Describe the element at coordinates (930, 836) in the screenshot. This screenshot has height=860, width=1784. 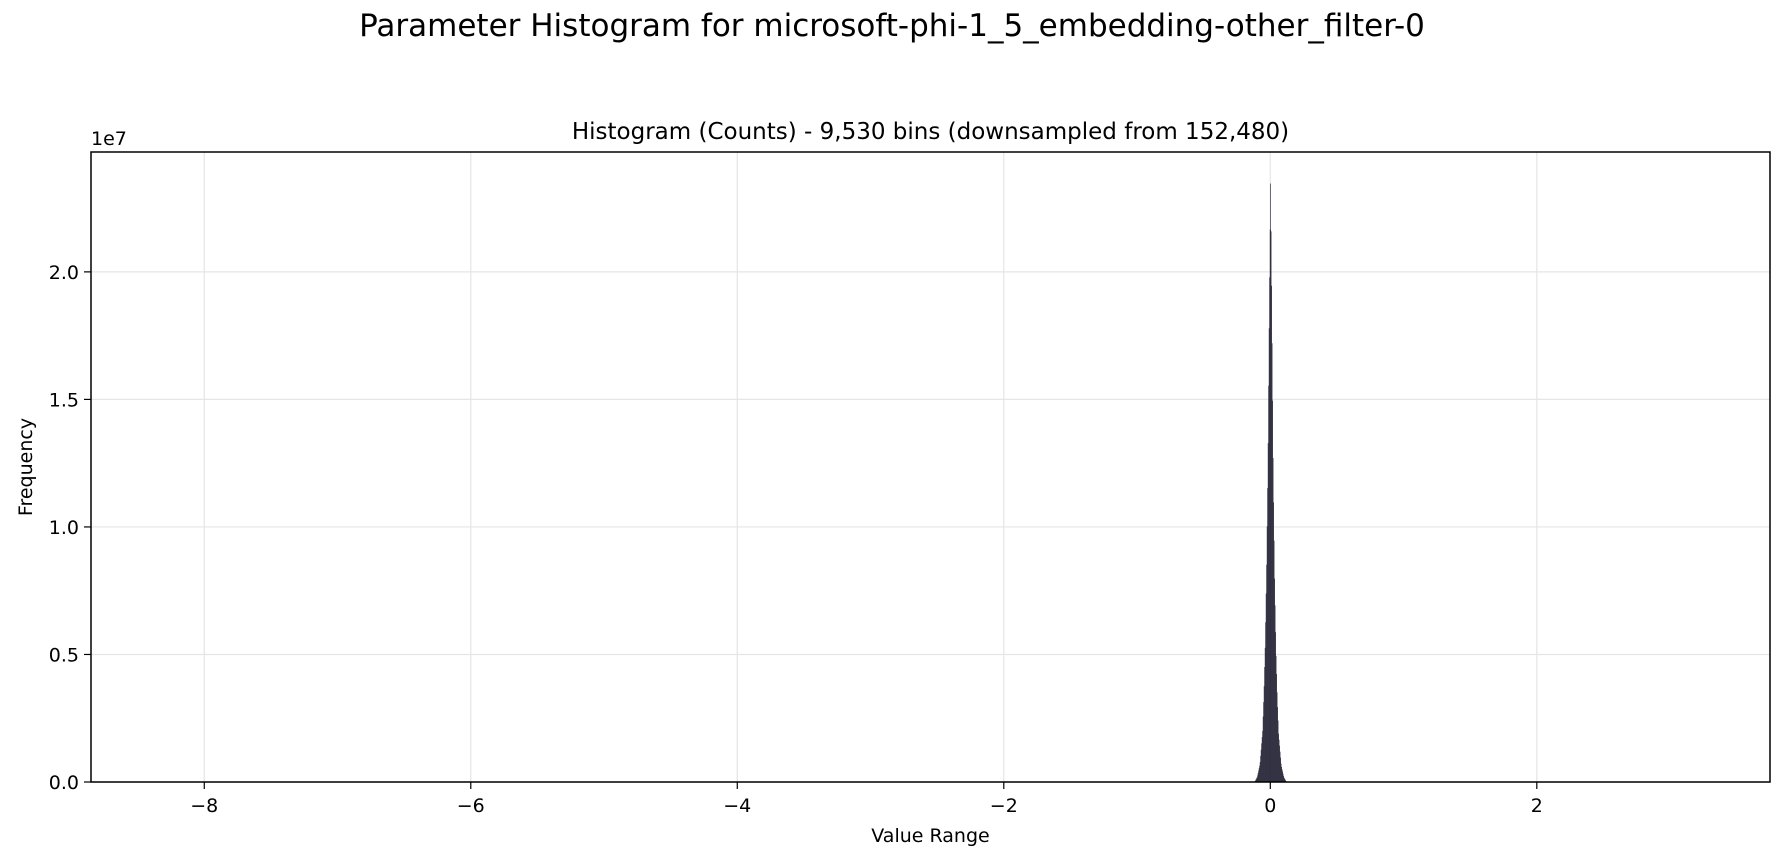
I see `x-axis-label: Value Range` at that location.